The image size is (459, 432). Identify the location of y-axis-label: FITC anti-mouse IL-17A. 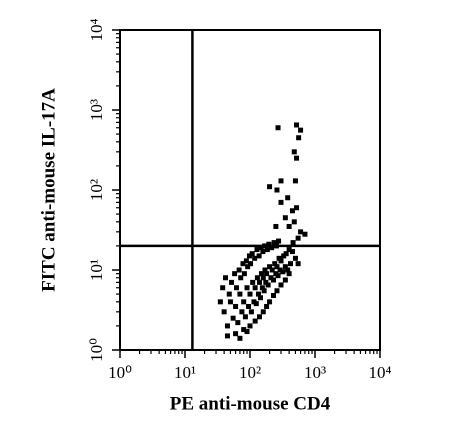
(48, 190).